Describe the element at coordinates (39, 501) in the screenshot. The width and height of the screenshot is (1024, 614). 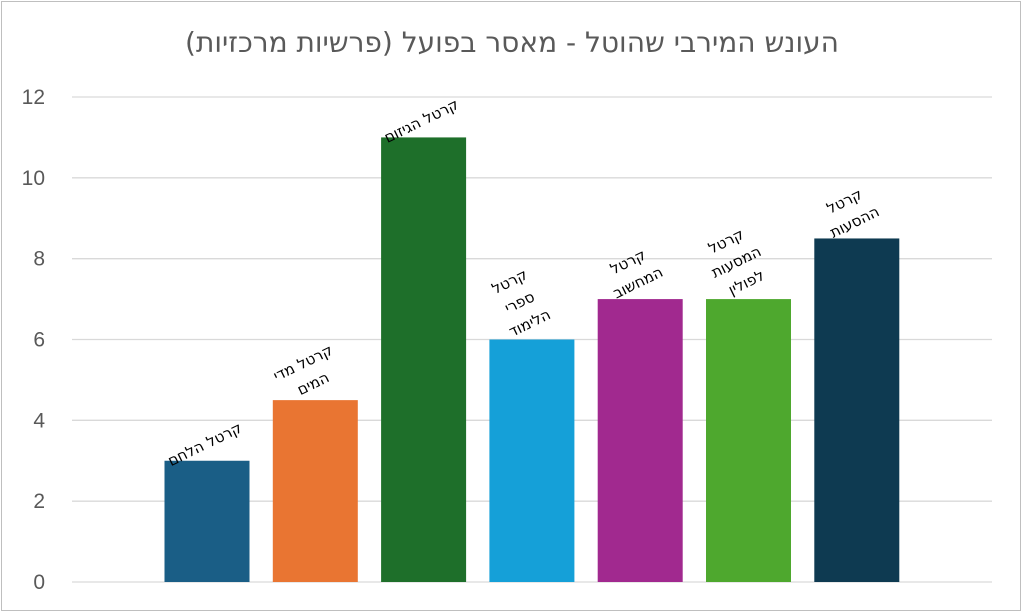
I see `y-tick-label: 2` at that location.